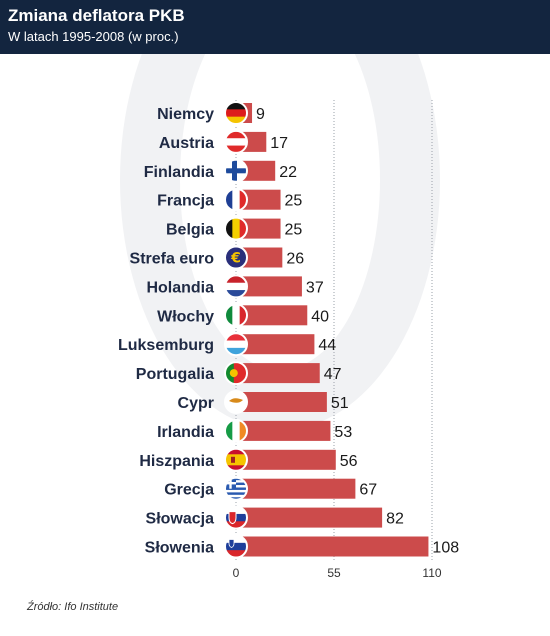 The height and width of the screenshot is (636, 550). I want to click on category-label: Strefa euro, so click(172, 259).